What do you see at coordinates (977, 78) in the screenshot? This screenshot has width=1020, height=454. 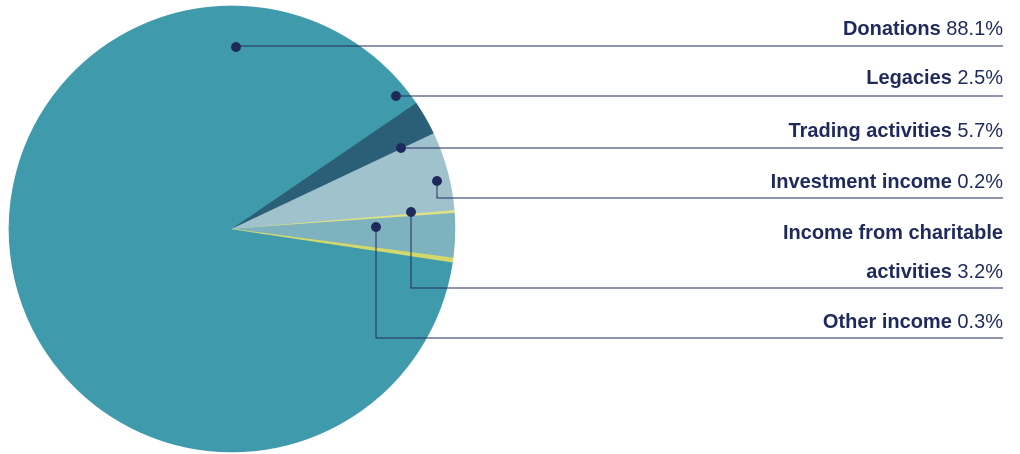 I see `slice-label-value: 2.5%` at bounding box center [977, 78].